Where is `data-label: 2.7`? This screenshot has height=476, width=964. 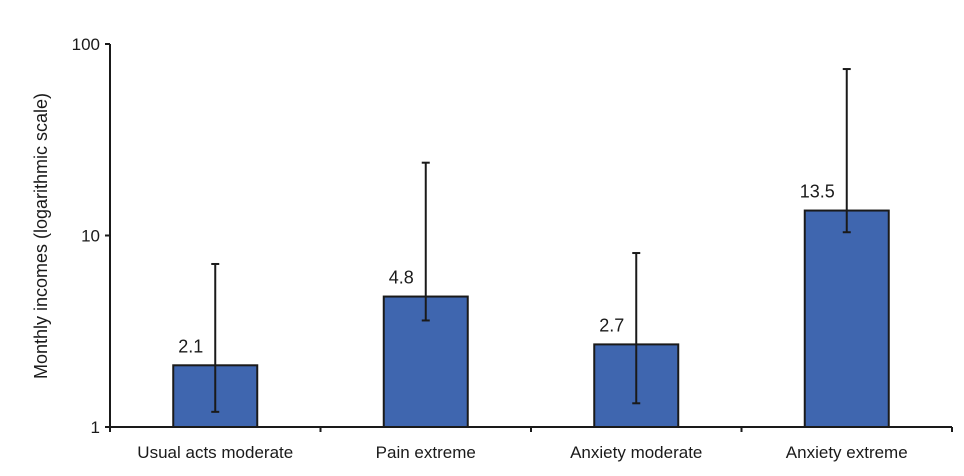
data-label: 2.7 is located at coordinates (611, 325).